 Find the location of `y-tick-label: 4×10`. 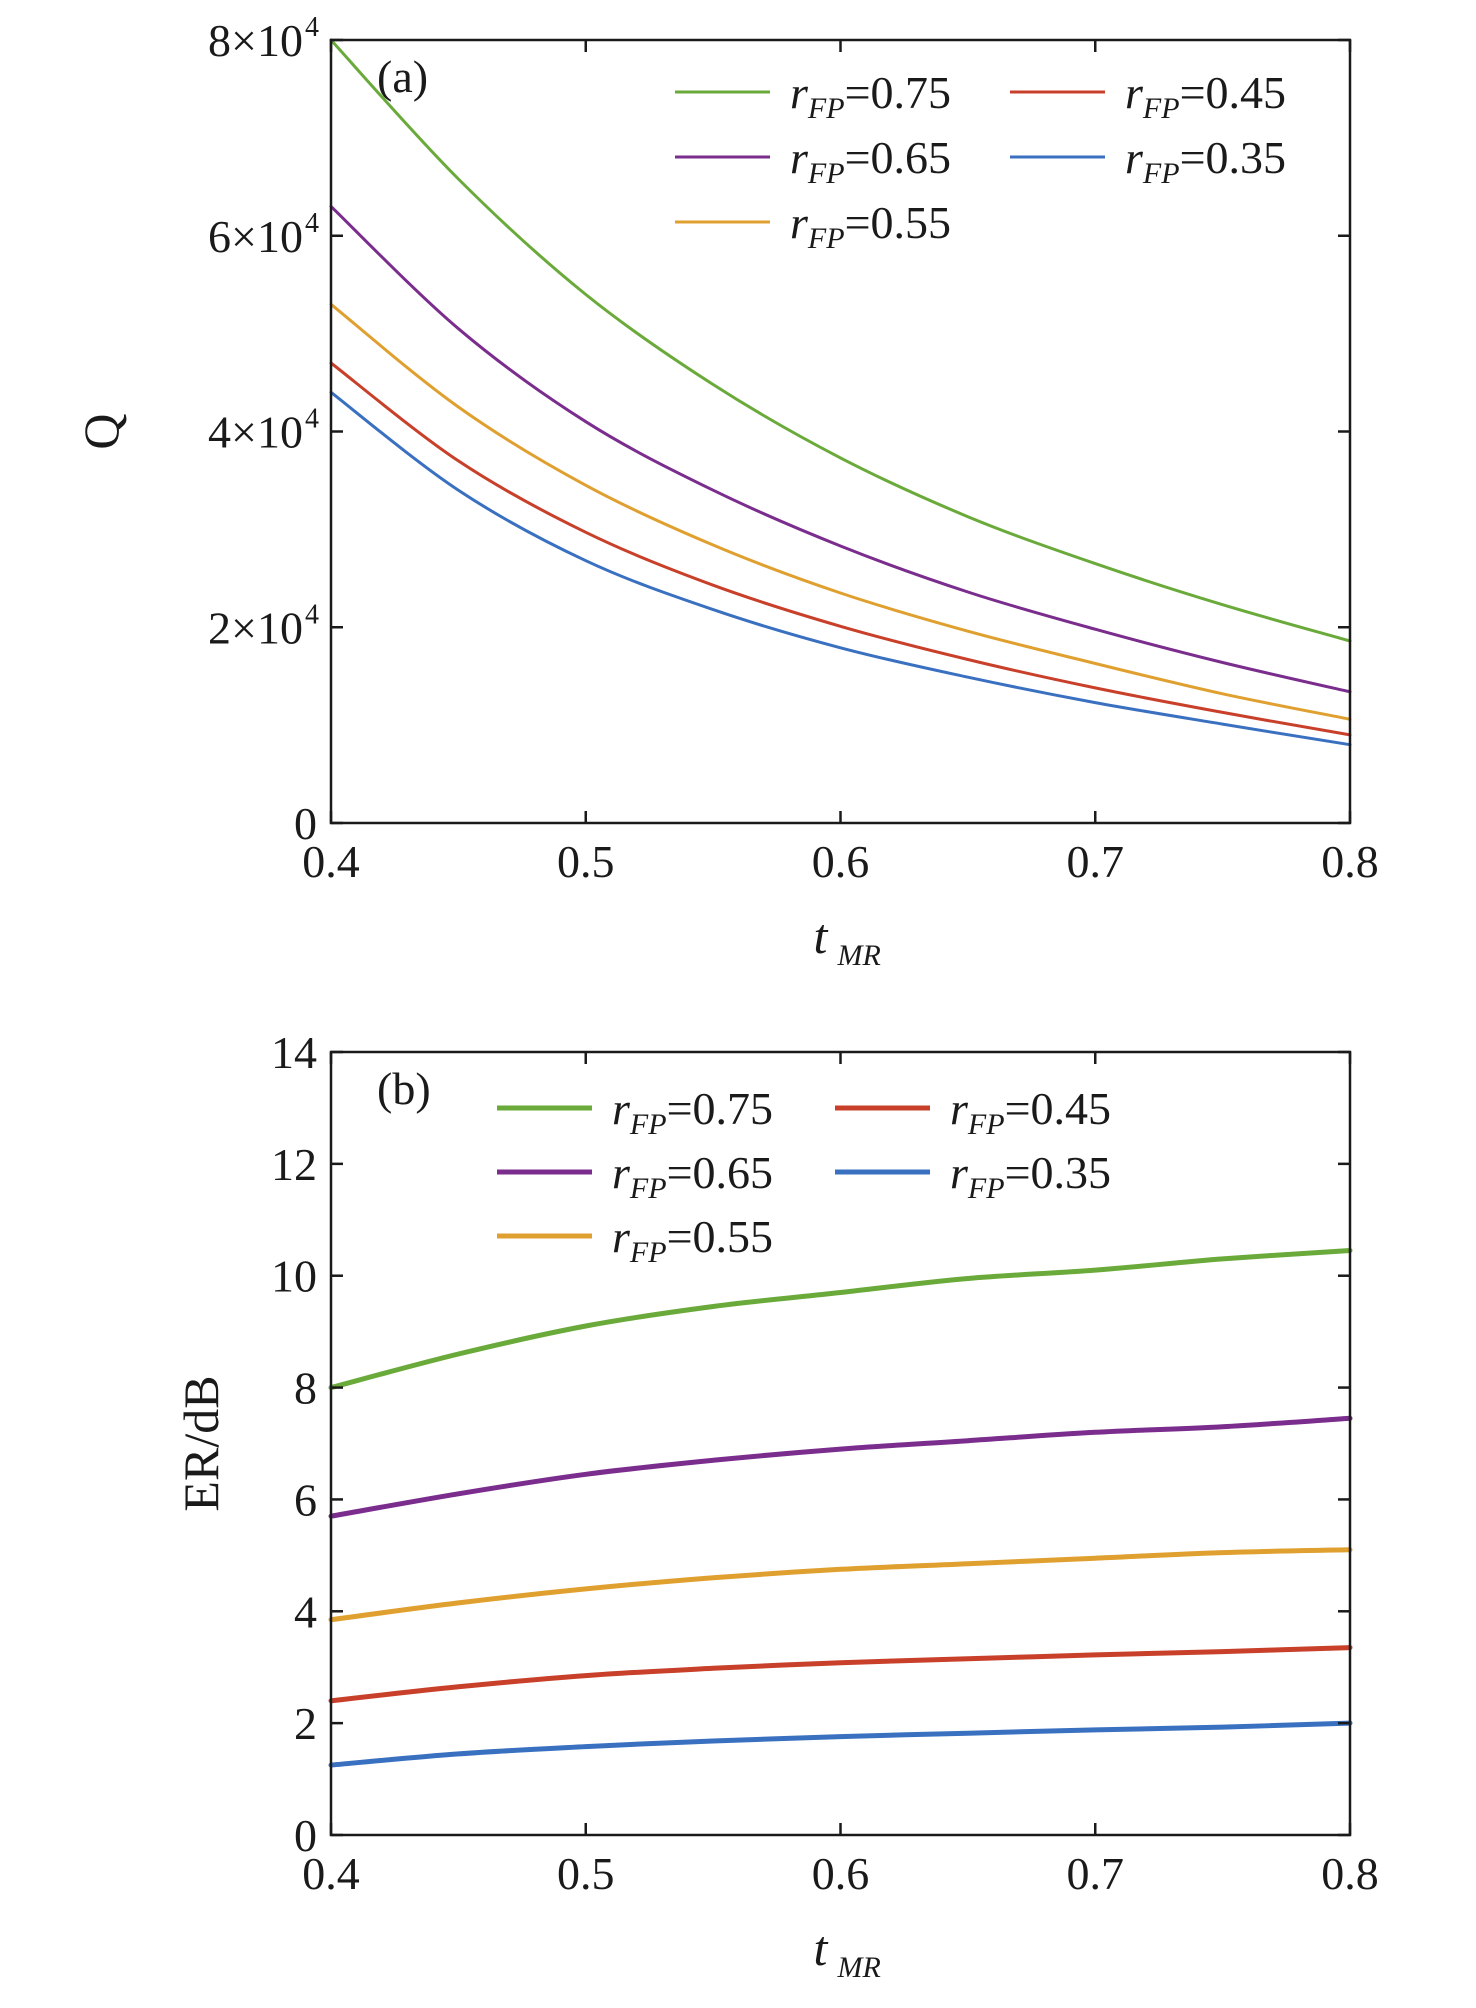

y-tick-label: 4×10 is located at coordinates (255, 432).